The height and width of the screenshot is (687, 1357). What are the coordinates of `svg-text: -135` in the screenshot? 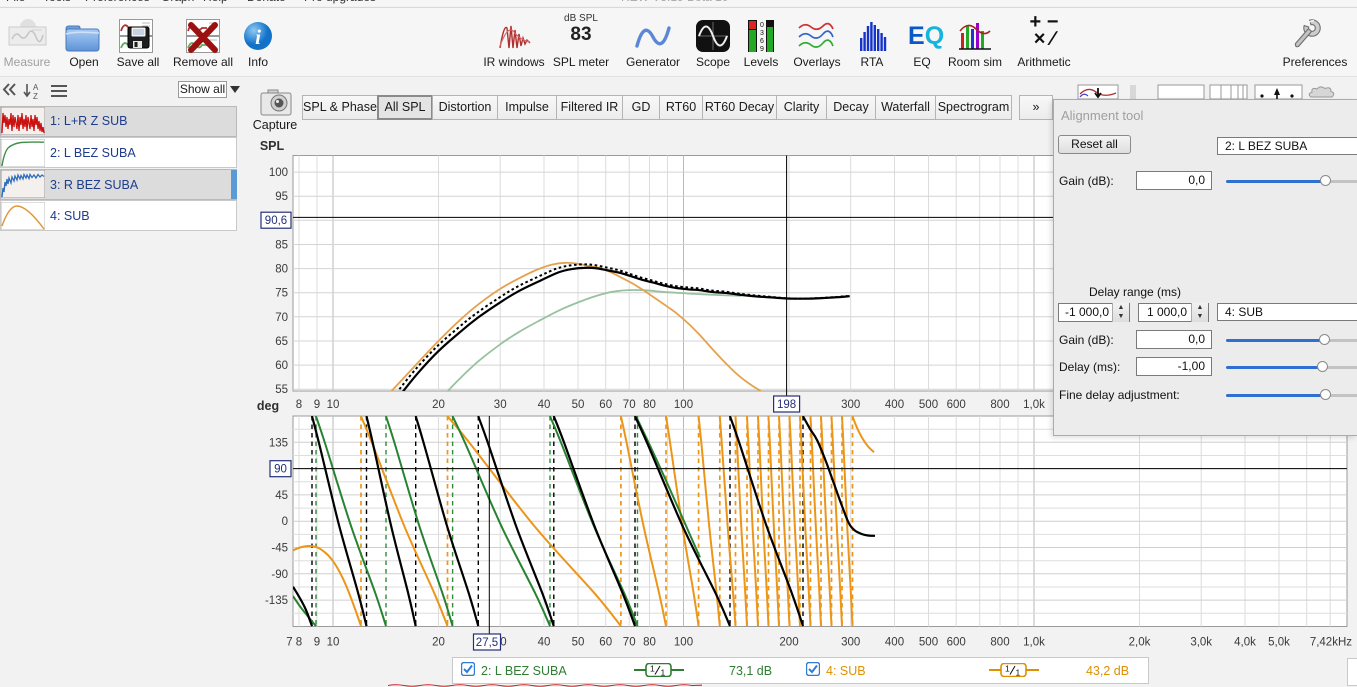 It's located at (276, 601).